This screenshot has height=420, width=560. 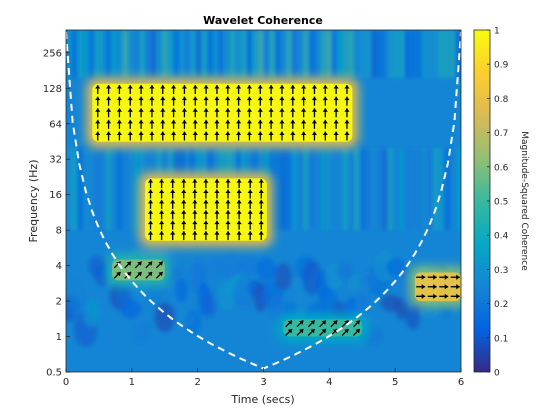 What do you see at coordinates (501, 305) in the screenshot?
I see `colorbar-tick-label: 0.2` at bounding box center [501, 305].